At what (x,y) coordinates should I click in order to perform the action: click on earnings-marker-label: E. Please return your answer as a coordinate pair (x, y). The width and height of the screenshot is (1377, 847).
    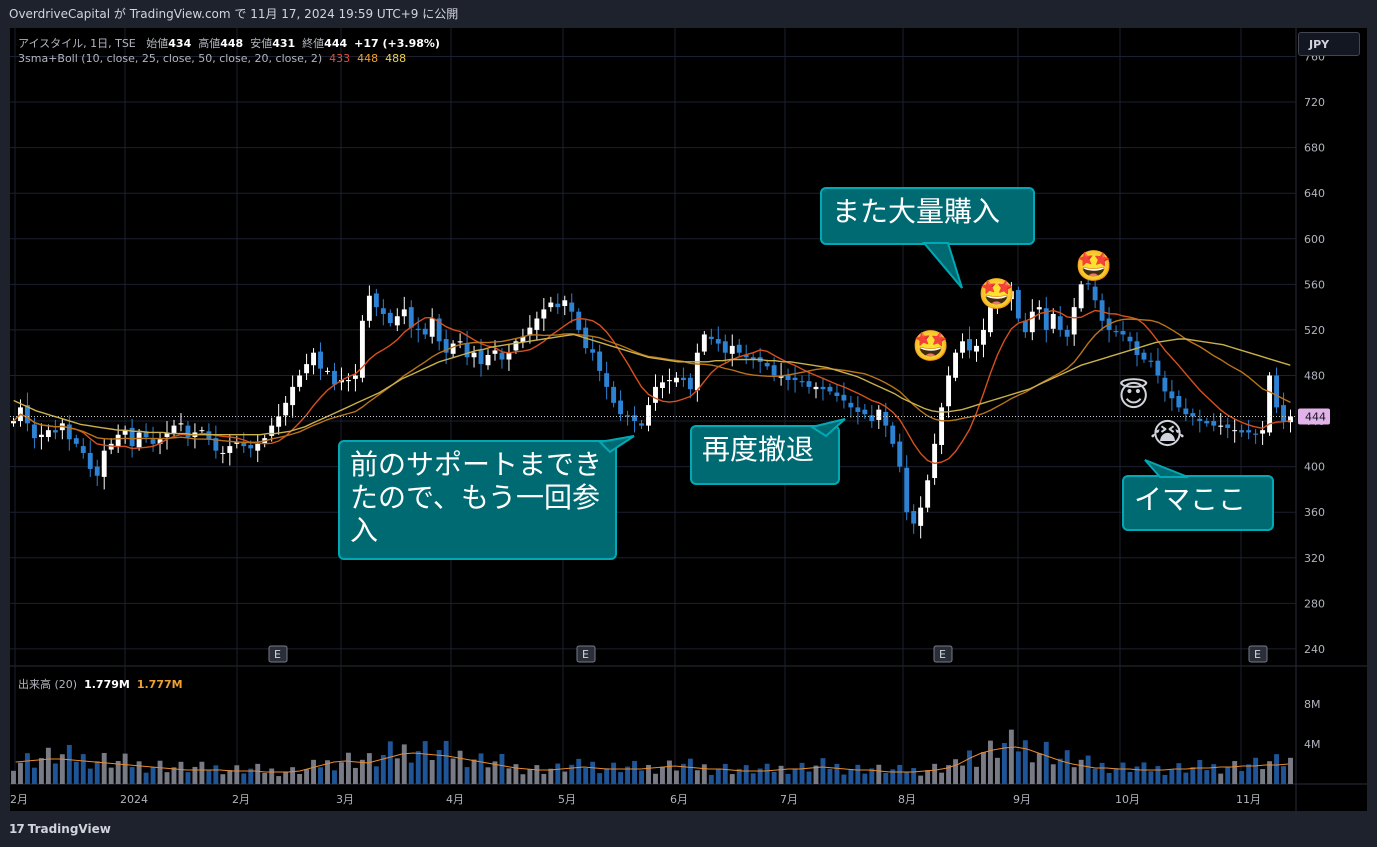
    Looking at the image, I should click on (1257, 654).